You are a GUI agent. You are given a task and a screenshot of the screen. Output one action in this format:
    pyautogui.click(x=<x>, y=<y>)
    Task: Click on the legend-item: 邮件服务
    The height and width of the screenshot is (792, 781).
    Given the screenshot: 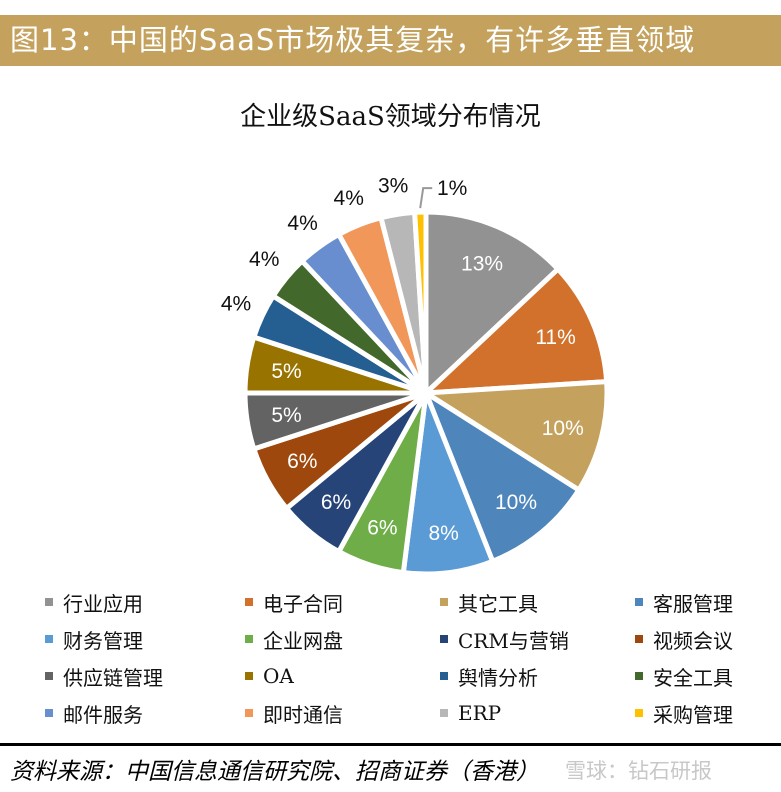 What is the action you would take?
    pyautogui.click(x=145, y=713)
    